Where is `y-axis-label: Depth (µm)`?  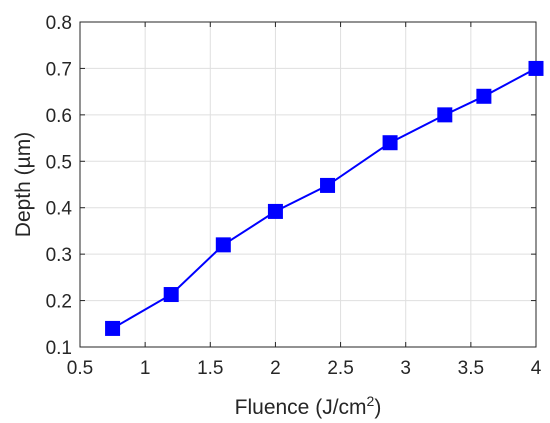
y-axis-label: Depth (µm) is located at coordinates (23, 184).